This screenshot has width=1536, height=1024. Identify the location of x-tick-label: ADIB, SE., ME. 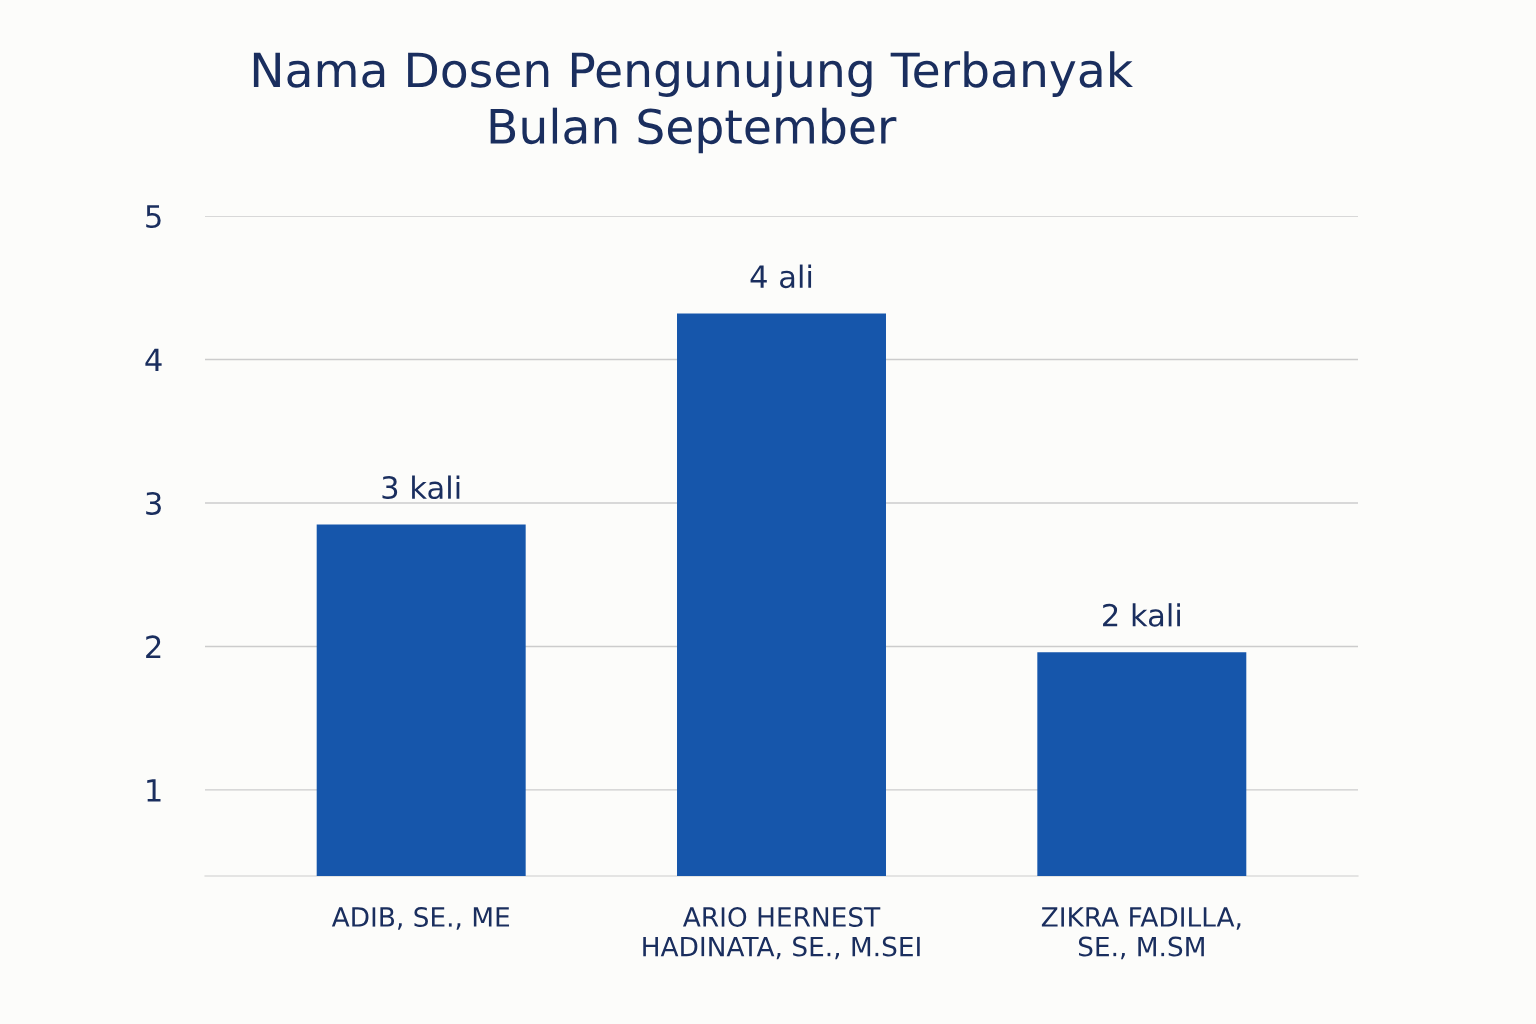
(420, 918).